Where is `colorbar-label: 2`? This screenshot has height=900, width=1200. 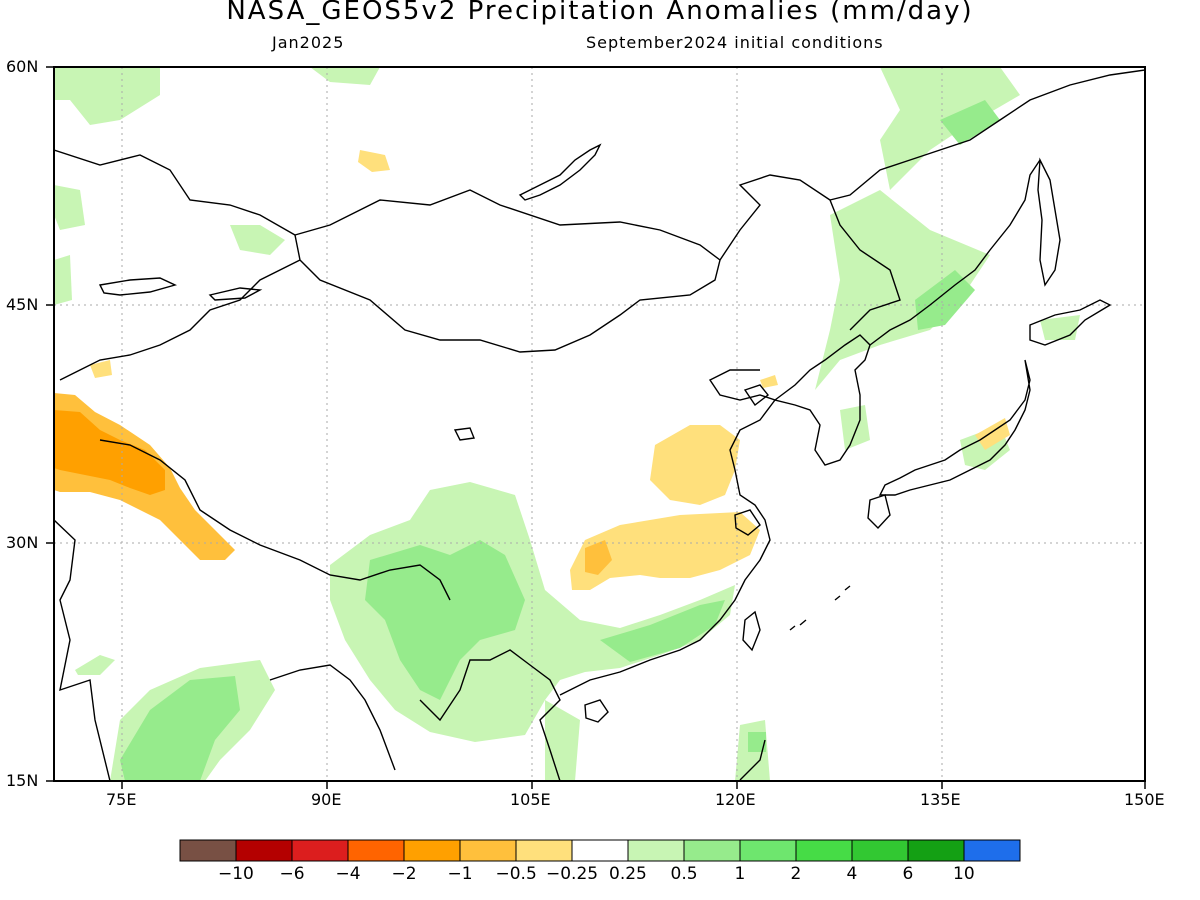 colorbar-label: 2 is located at coordinates (796, 874).